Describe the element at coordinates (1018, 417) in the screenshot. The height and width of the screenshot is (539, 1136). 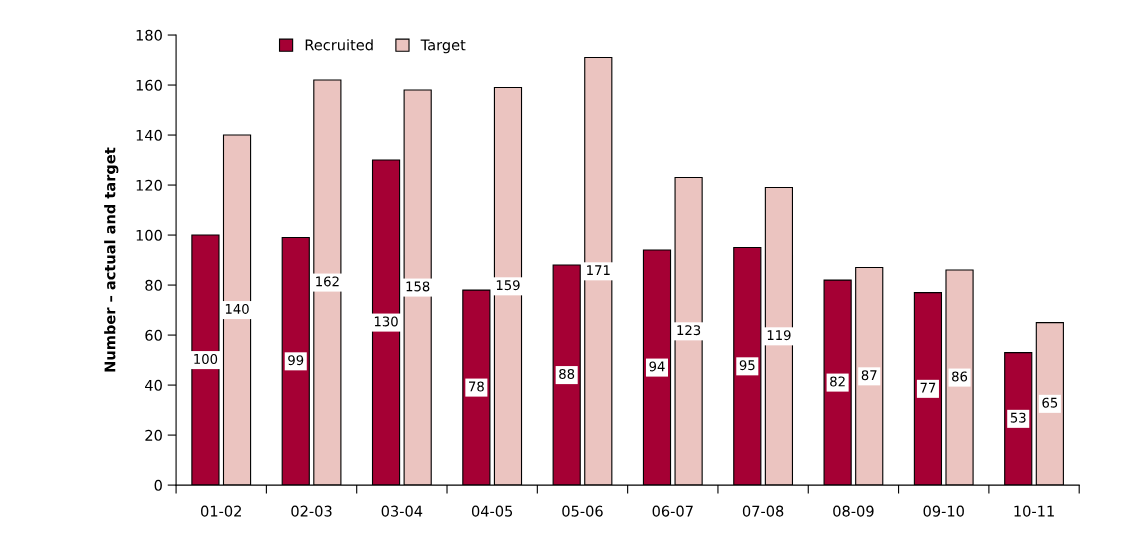
I see `data-label: 53` at that location.